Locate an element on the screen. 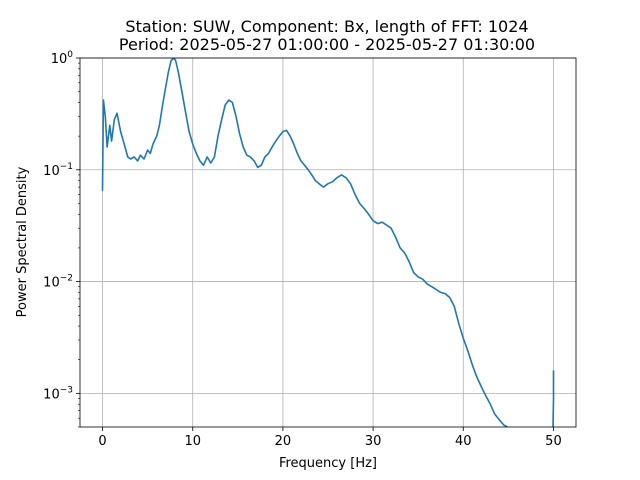 The height and width of the screenshot is (480, 640). x-tick-label: 10 is located at coordinates (192, 441).